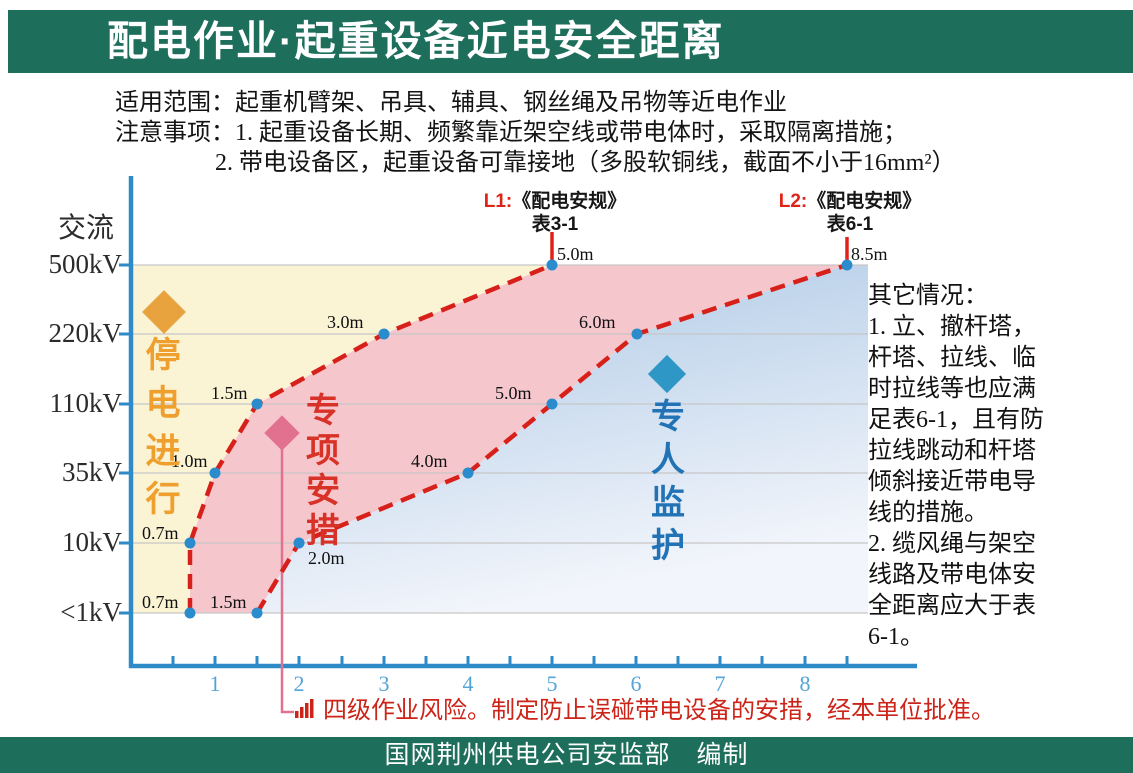 This screenshot has height=773, width=1133. I want to click on zone-special-label: 专项安措, so click(323, 471).